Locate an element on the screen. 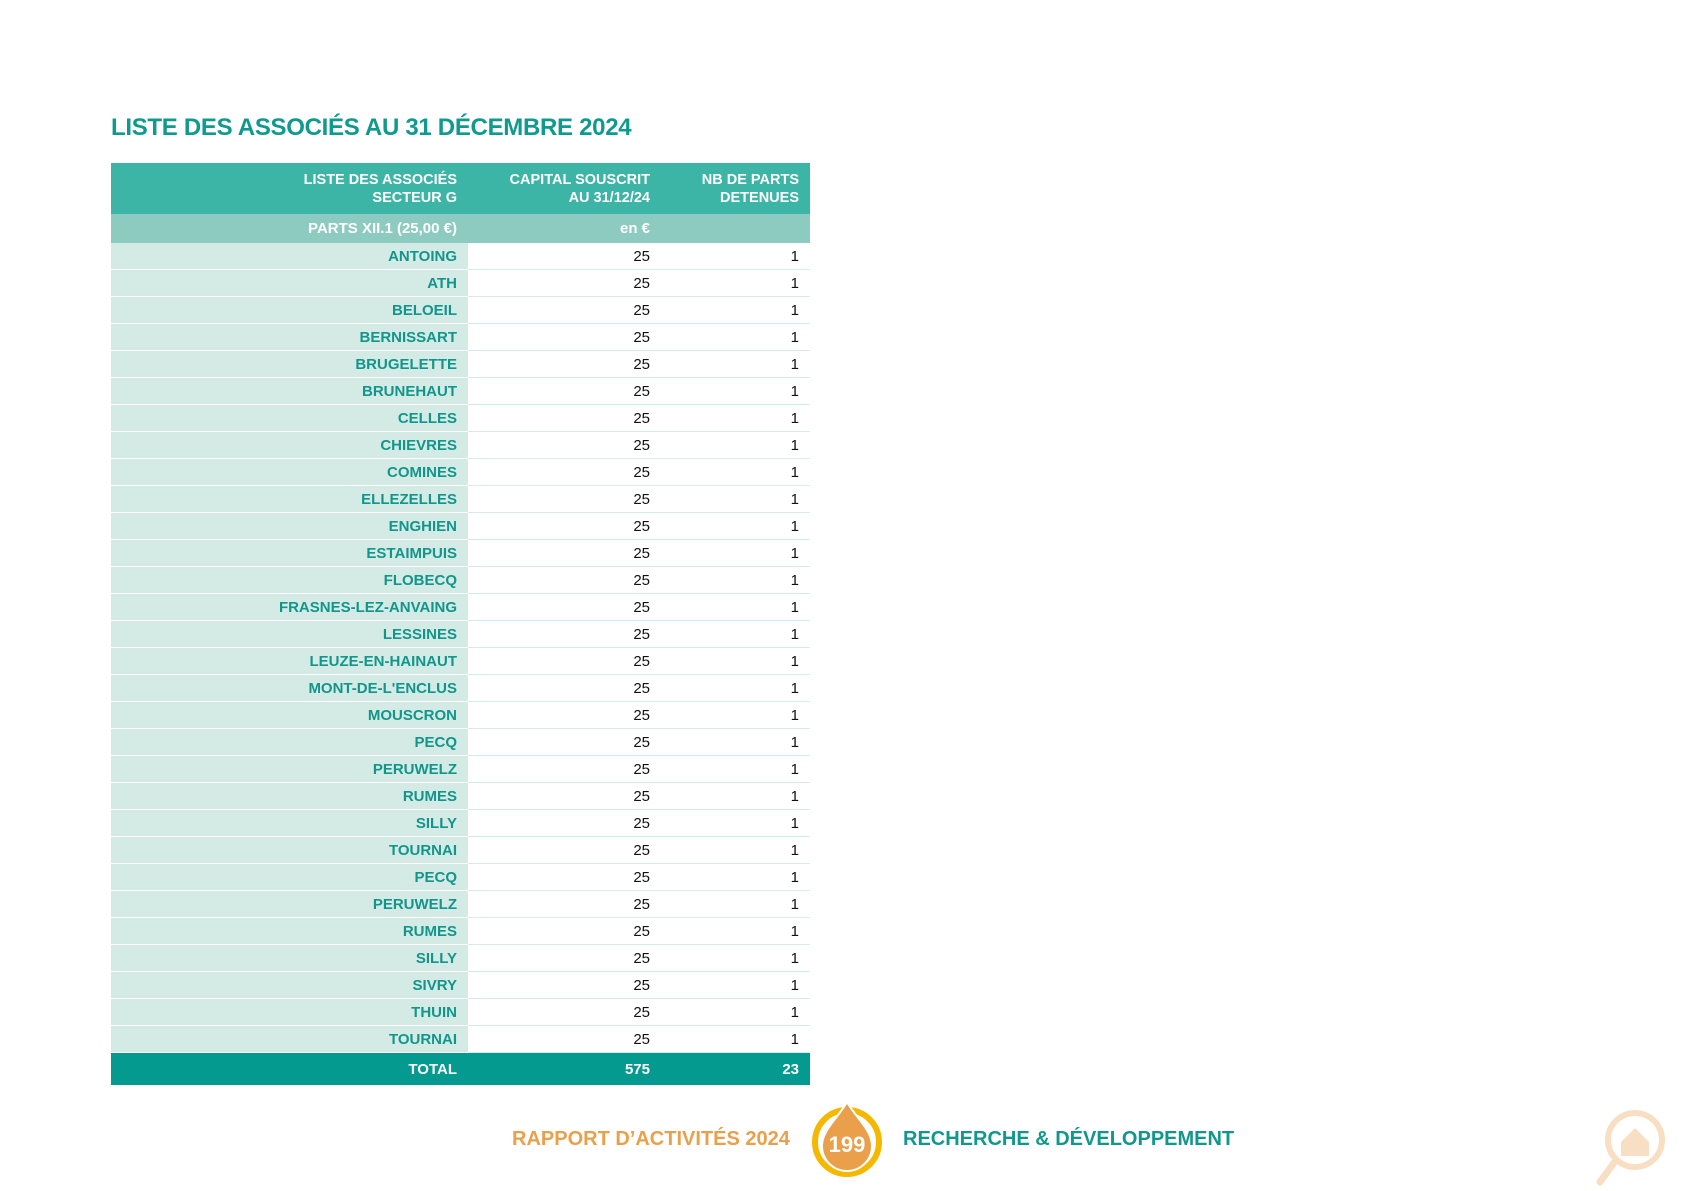 The height and width of the screenshot is (1191, 1684). table-row: MOUSCRON 25 1 is located at coordinates (460, 715).